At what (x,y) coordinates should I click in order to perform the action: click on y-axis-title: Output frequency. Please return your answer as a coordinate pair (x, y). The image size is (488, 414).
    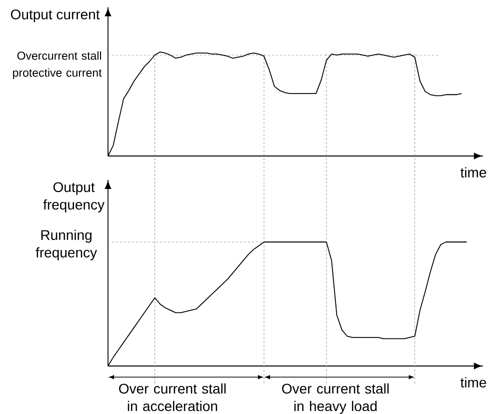
    Looking at the image, I should click on (73, 197).